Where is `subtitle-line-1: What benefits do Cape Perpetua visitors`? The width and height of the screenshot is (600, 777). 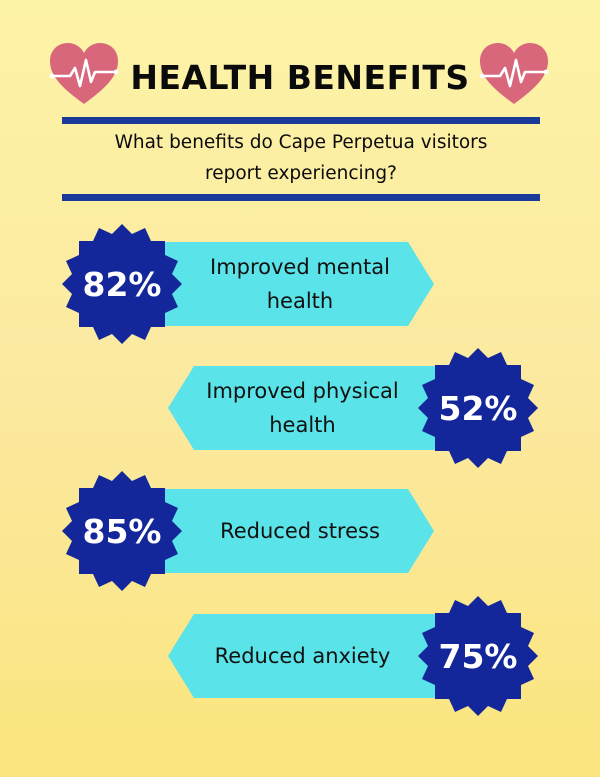
subtitle-line-1: What benefits do Cape Perpetua visitors is located at coordinates (301, 142).